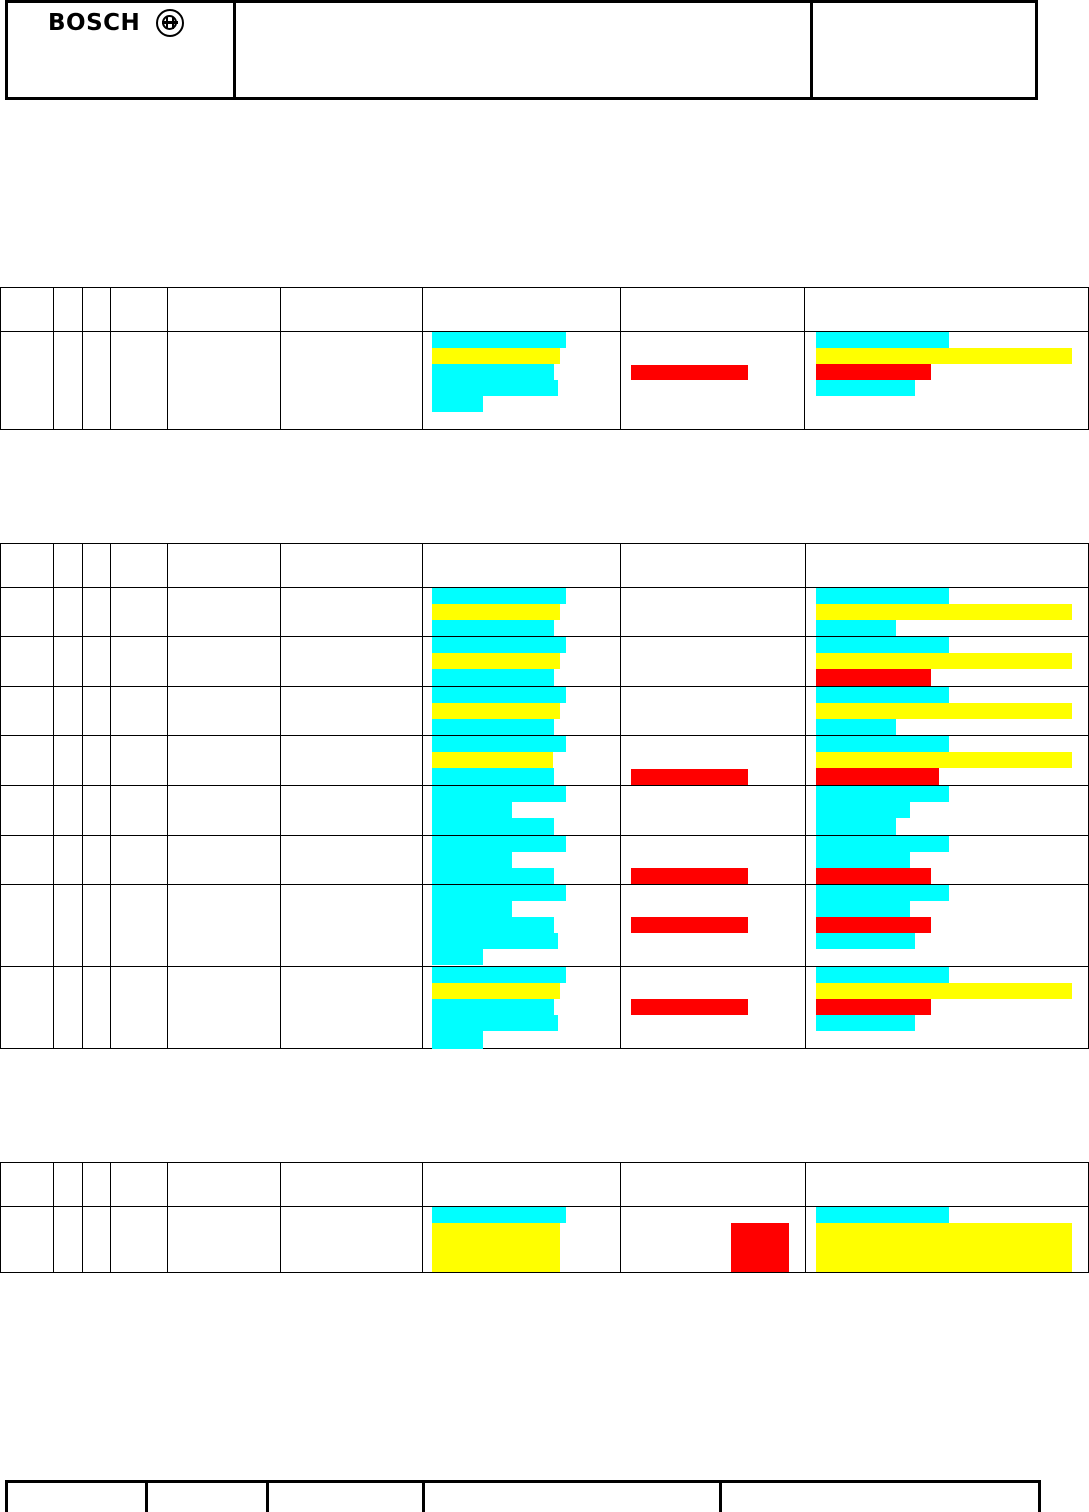 The height and width of the screenshot is (1512, 1089). What do you see at coordinates (523, 1496) in the screenshot?
I see `document-footer` at bounding box center [523, 1496].